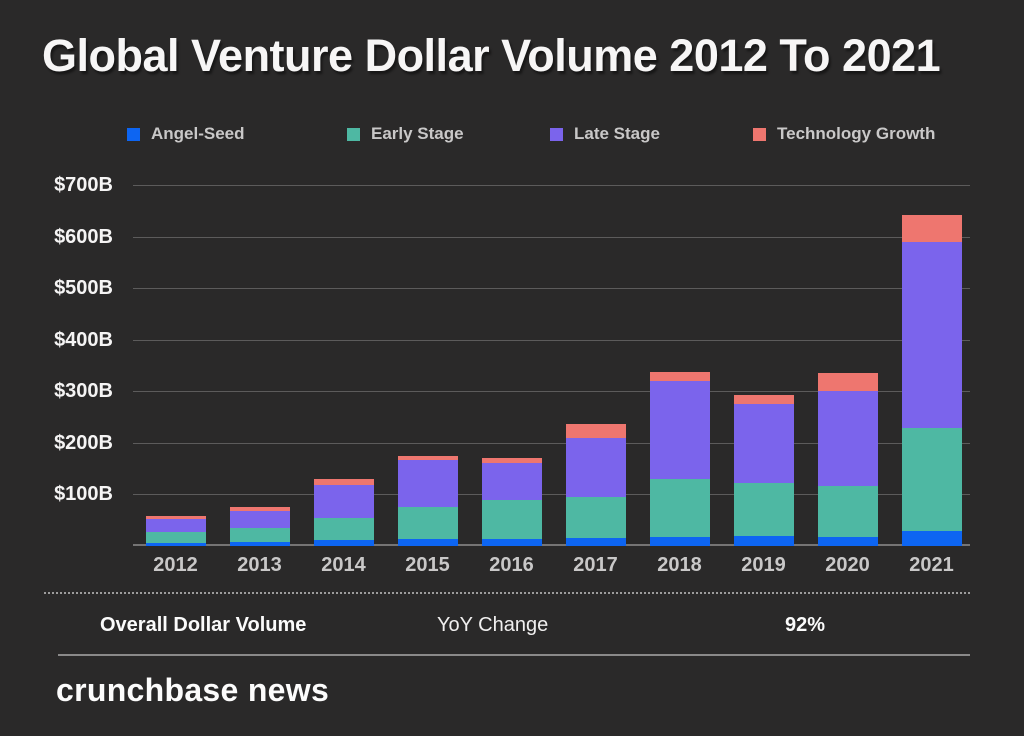 The image size is (1024, 736). Describe the element at coordinates (511, 460) in the screenshot. I see `bar-2016-segment-technology-growth` at that location.